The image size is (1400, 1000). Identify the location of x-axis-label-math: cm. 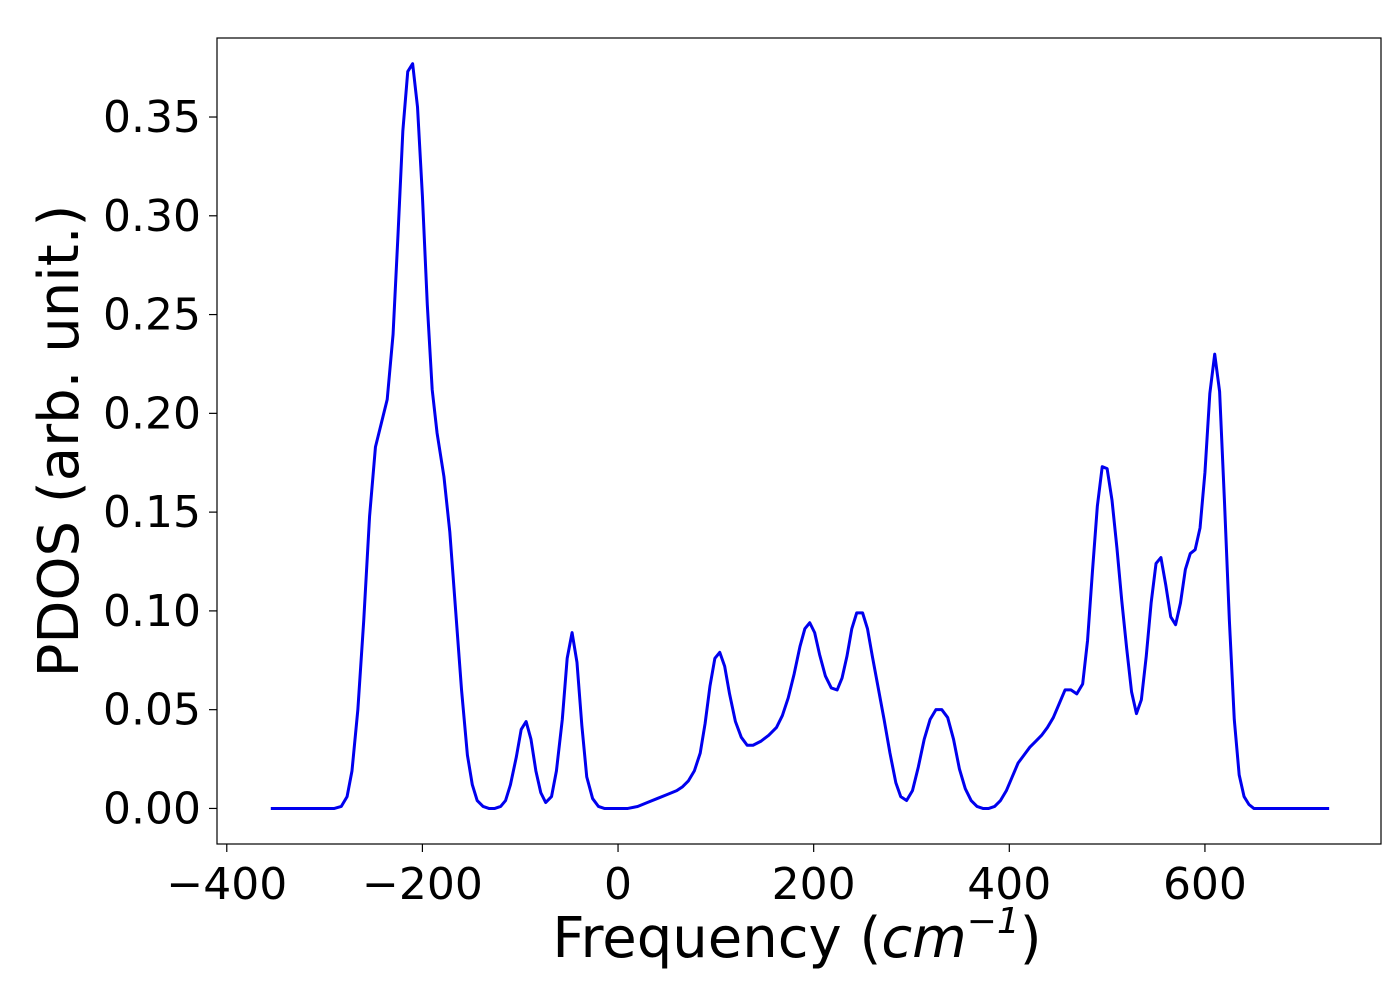
(923, 938).